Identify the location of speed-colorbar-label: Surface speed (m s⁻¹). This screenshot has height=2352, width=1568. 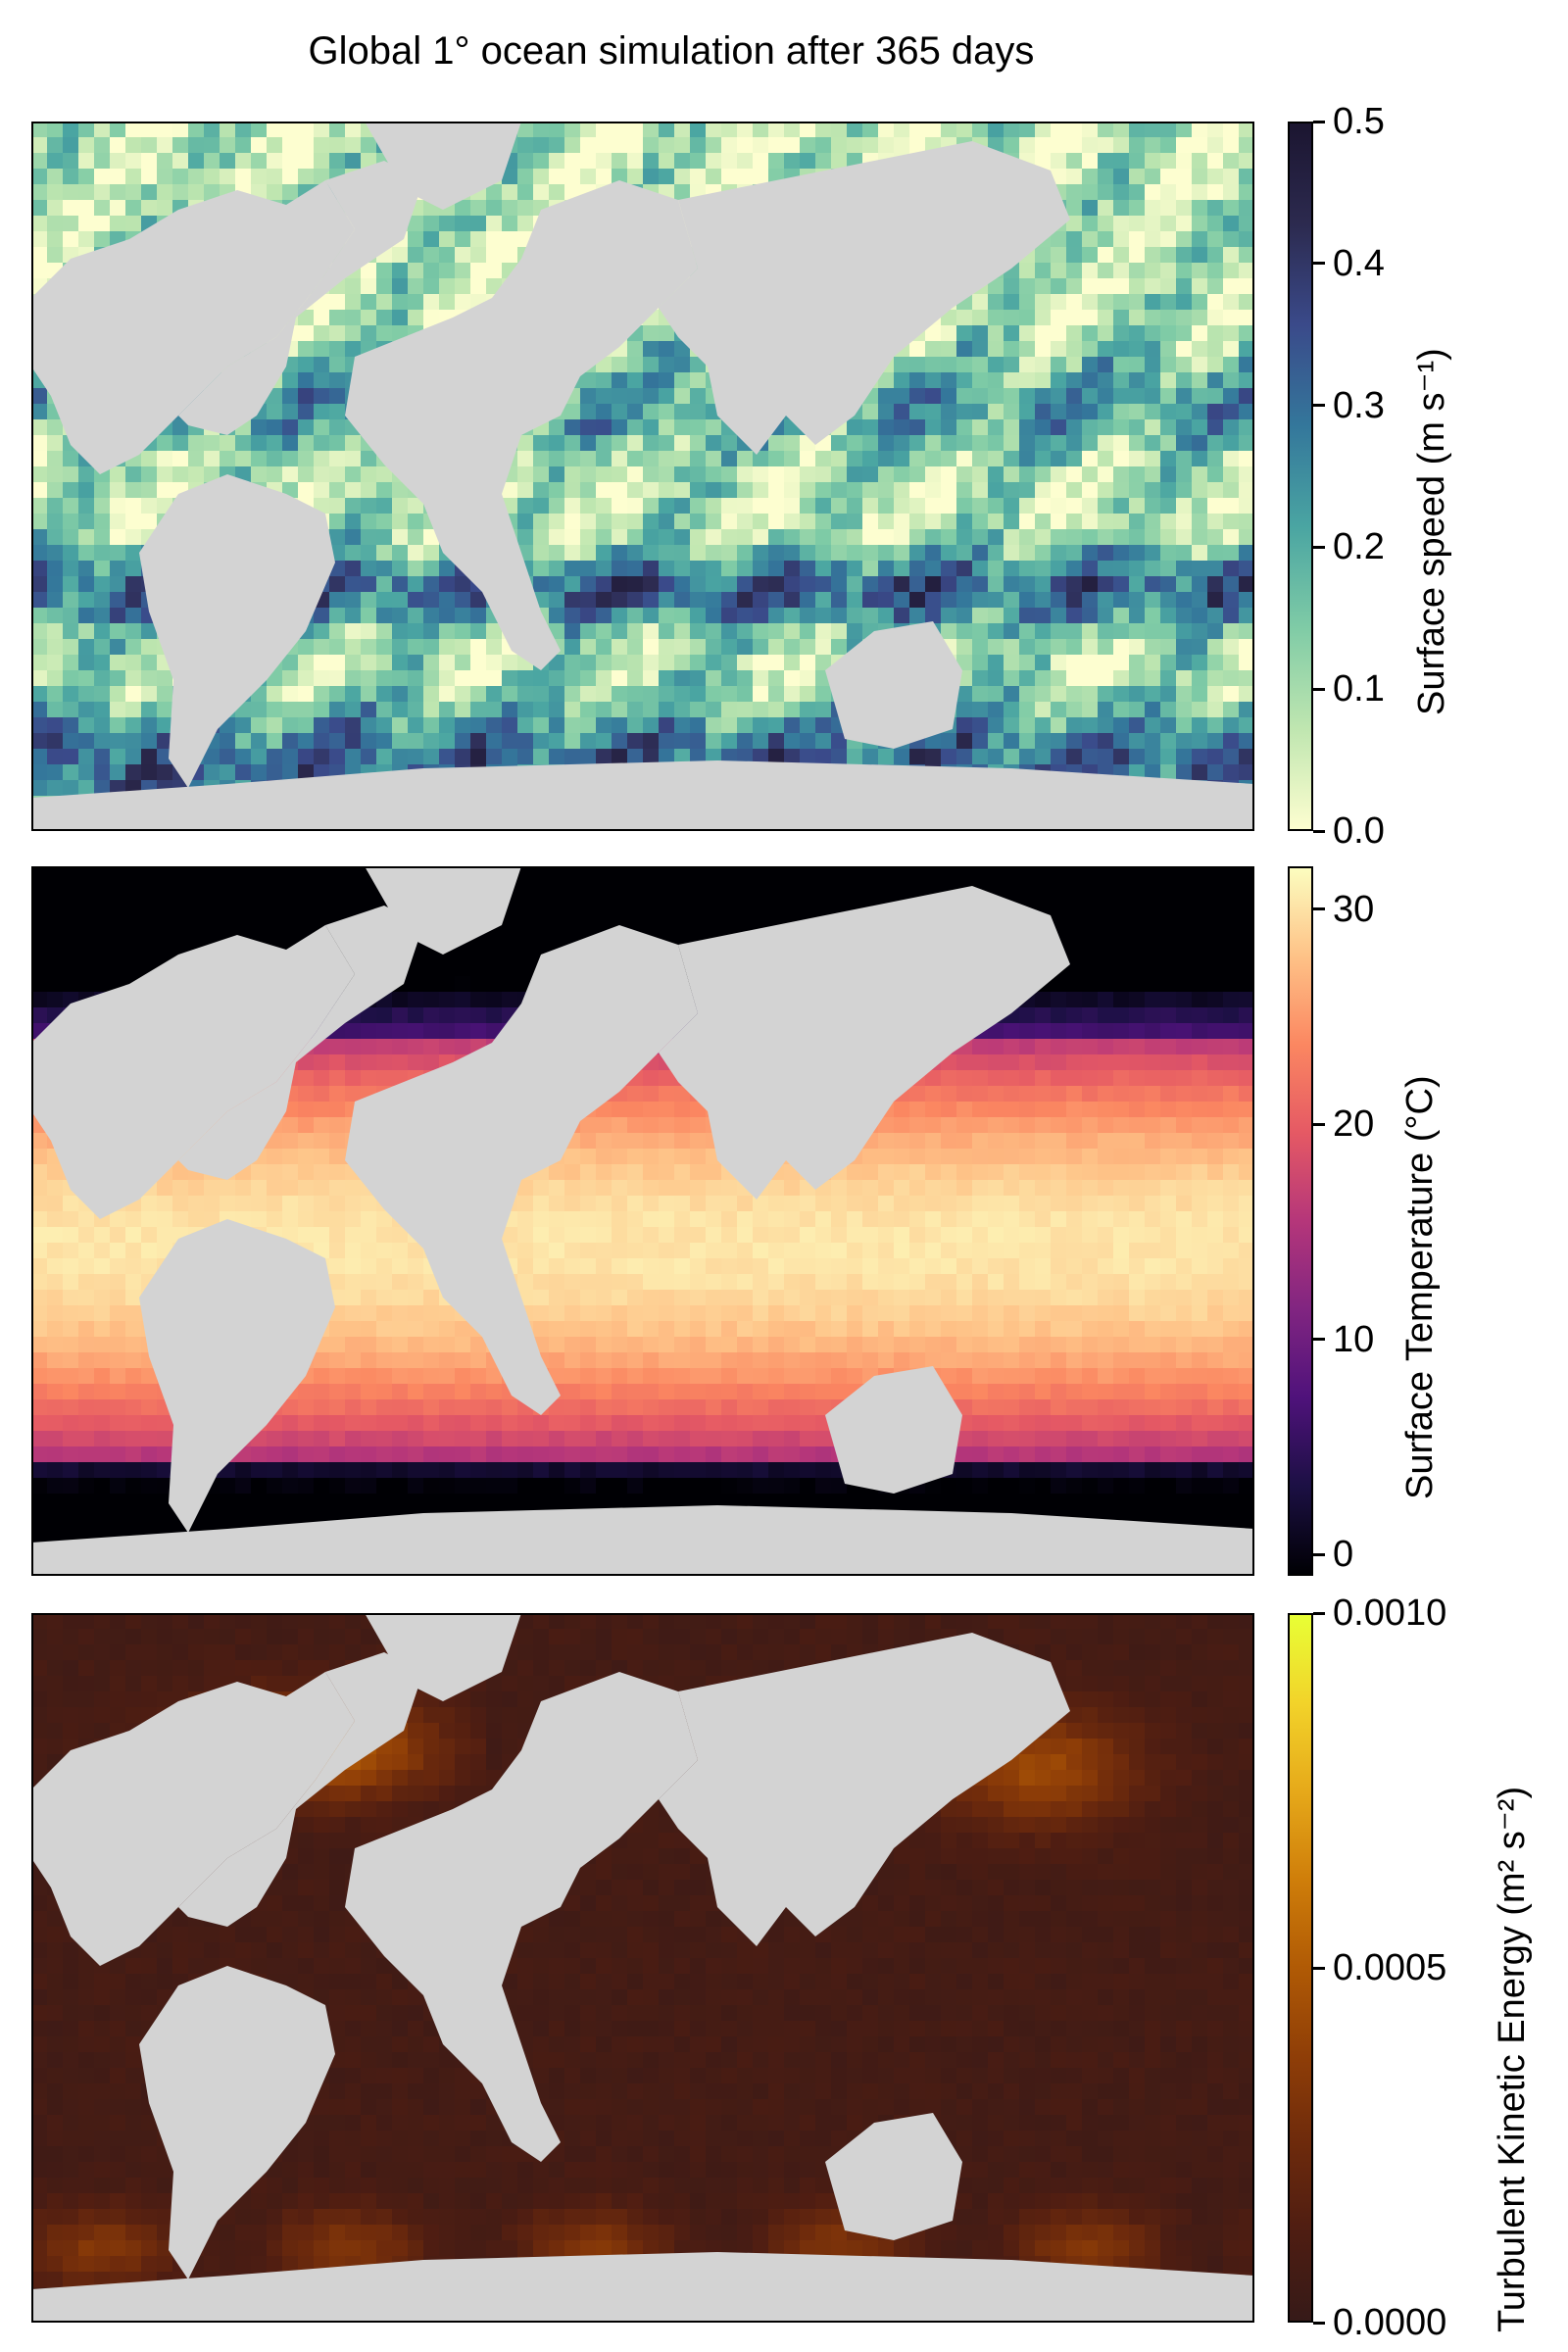
(1431, 531).